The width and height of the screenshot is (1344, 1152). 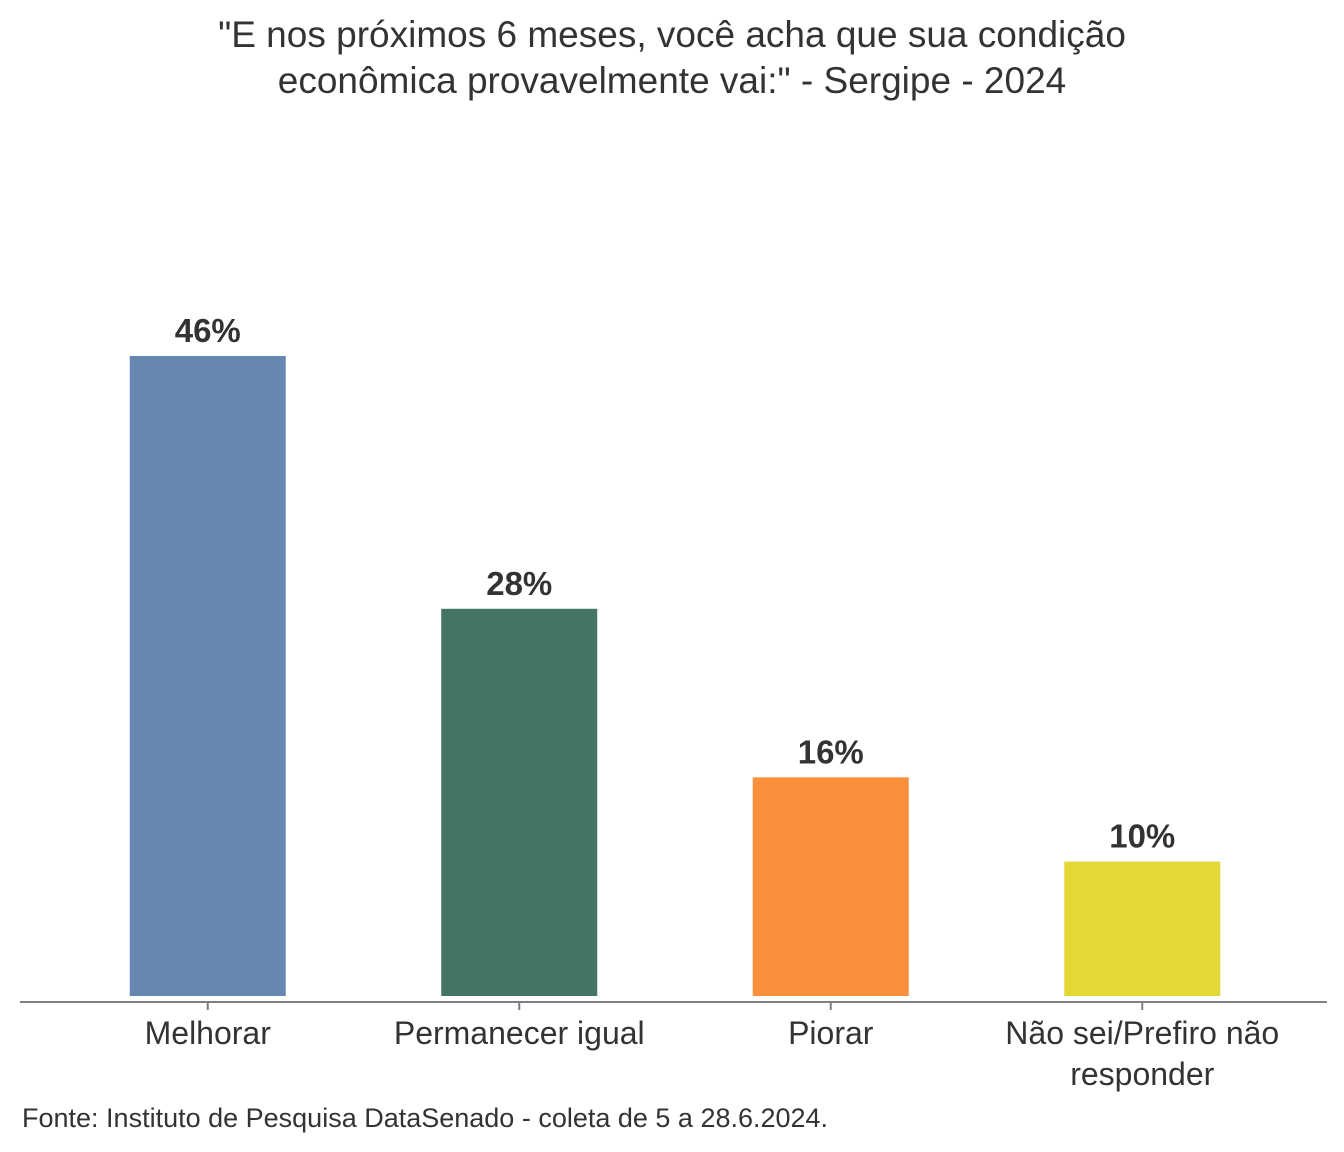 What do you see at coordinates (831, 1033) in the screenshot?
I see `category-label-2: Piorar` at bounding box center [831, 1033].